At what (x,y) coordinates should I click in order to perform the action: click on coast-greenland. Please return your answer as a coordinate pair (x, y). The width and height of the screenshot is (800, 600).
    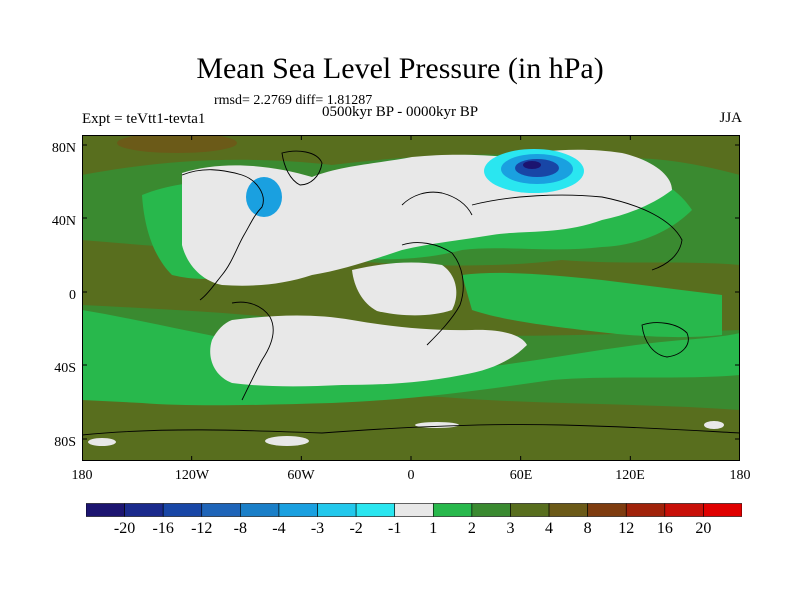
    Looking at the image, I should click on (302, 168).